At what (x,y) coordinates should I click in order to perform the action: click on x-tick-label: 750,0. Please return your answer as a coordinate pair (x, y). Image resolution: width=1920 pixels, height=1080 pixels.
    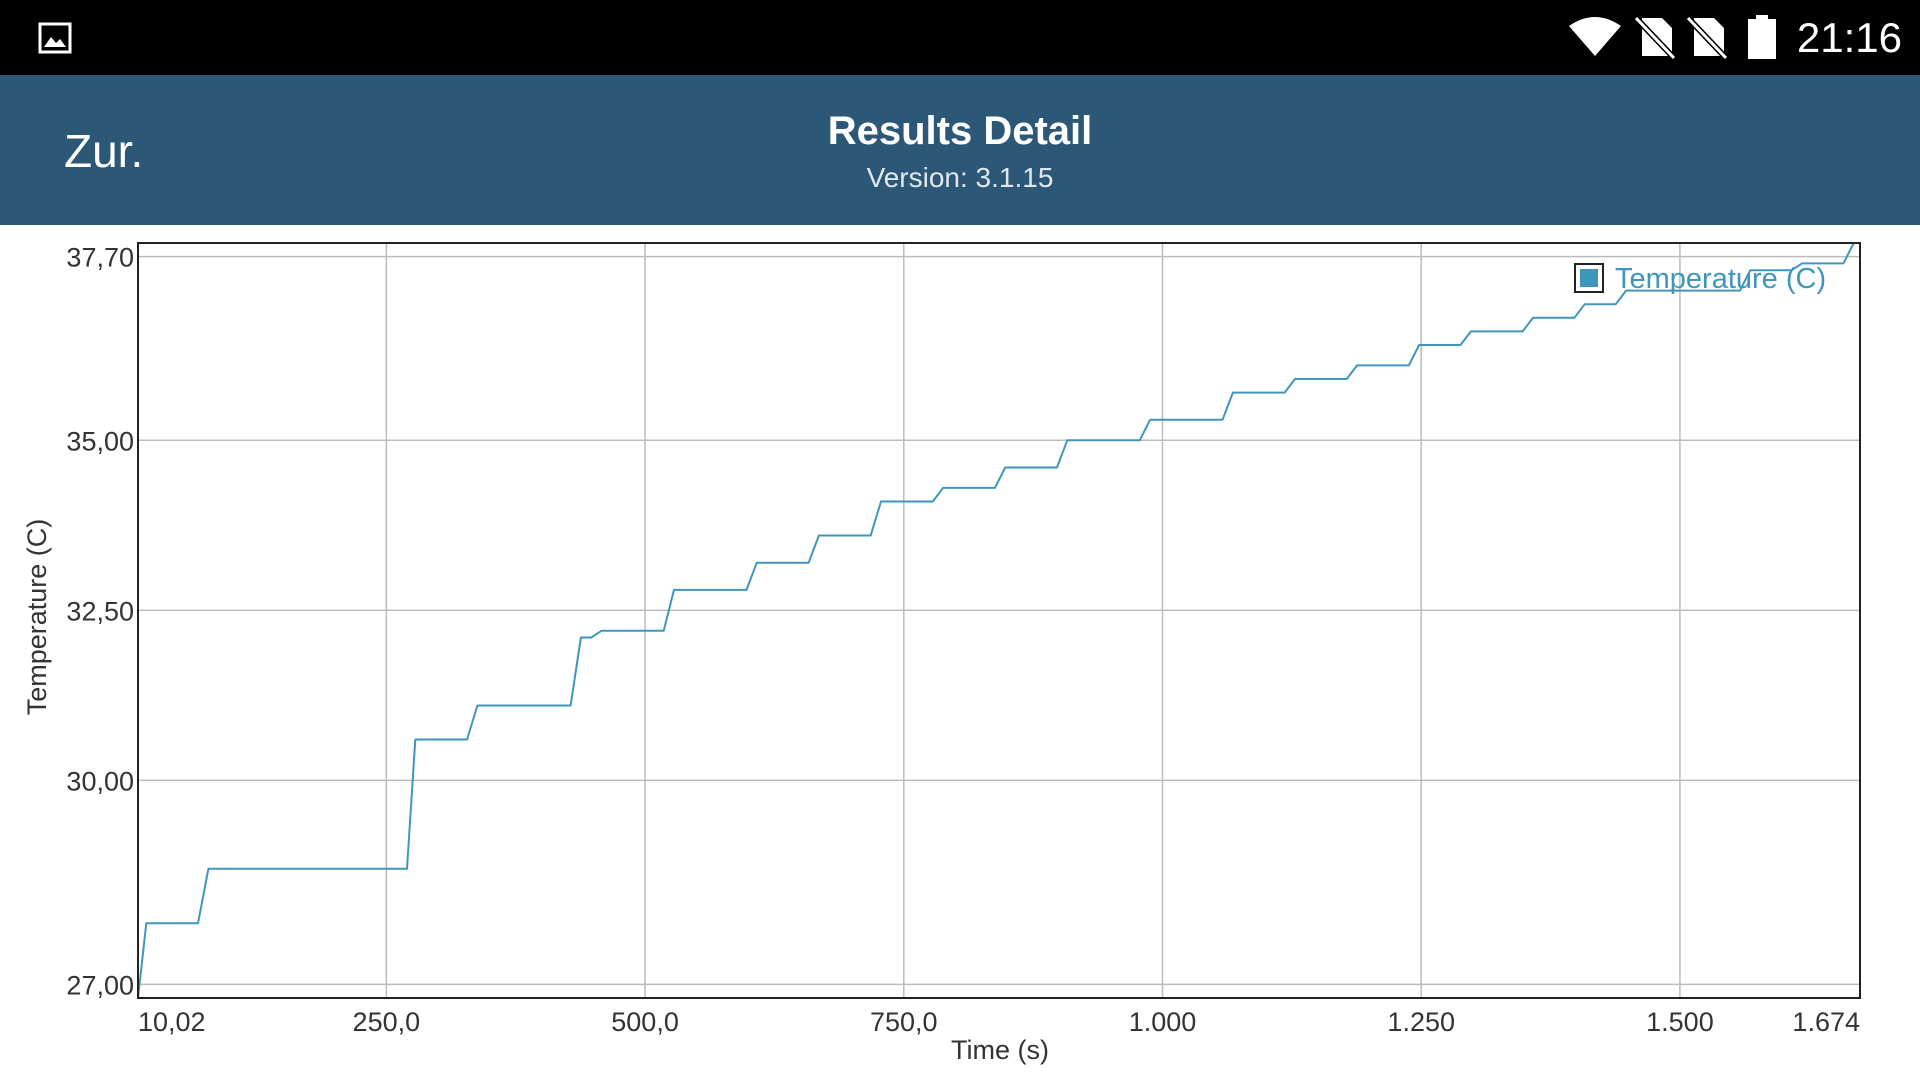
    Looking at the image, I should click on (904, 1022).